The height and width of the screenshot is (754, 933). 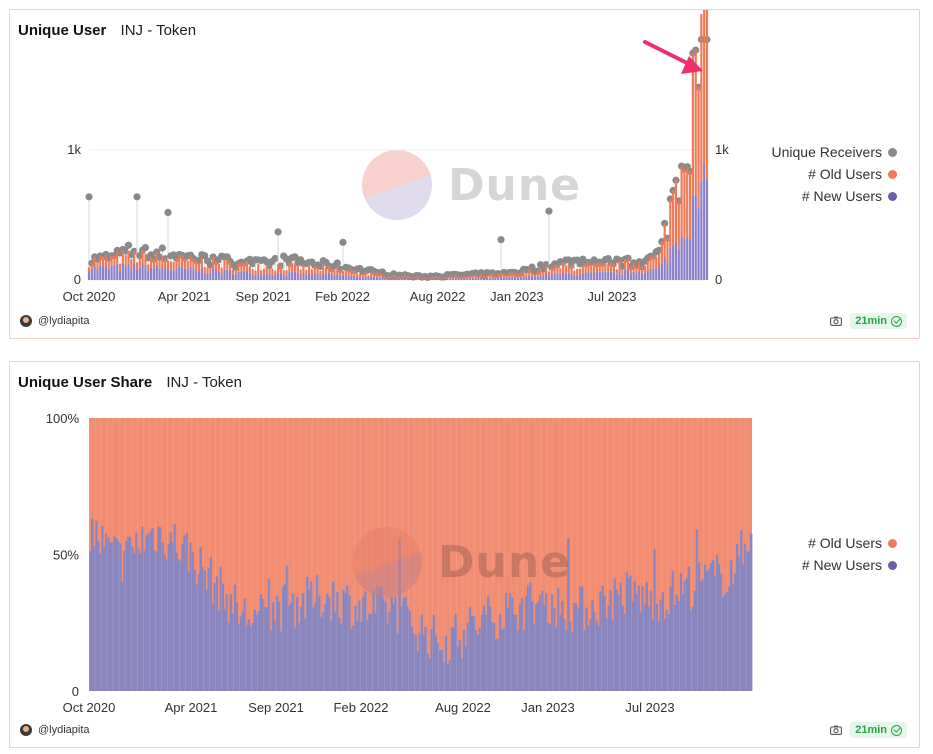 I want to click on legend-label: # Old Users, so click(x=845, y=543).